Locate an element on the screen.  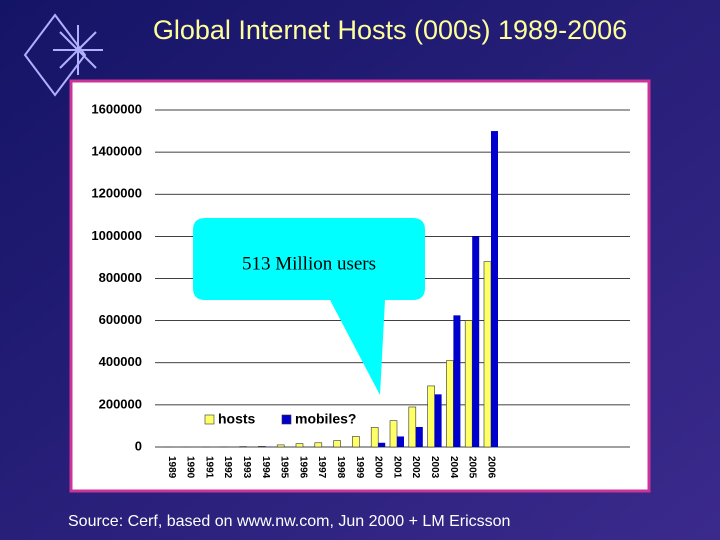
y-tick-label: 1200000 is located at coordinates (116, 193).